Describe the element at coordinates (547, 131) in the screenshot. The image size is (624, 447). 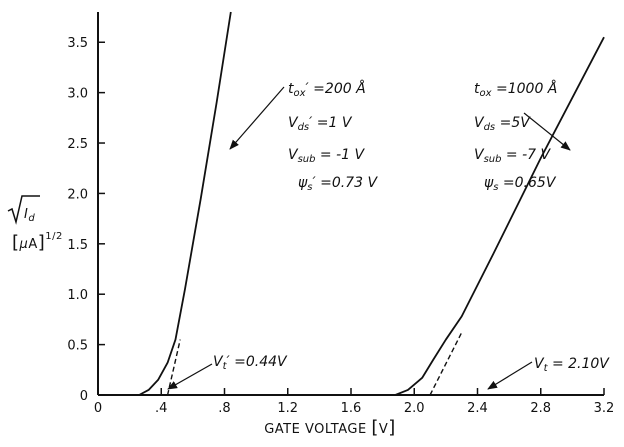
I see `annotation-right-arrow` at that location.